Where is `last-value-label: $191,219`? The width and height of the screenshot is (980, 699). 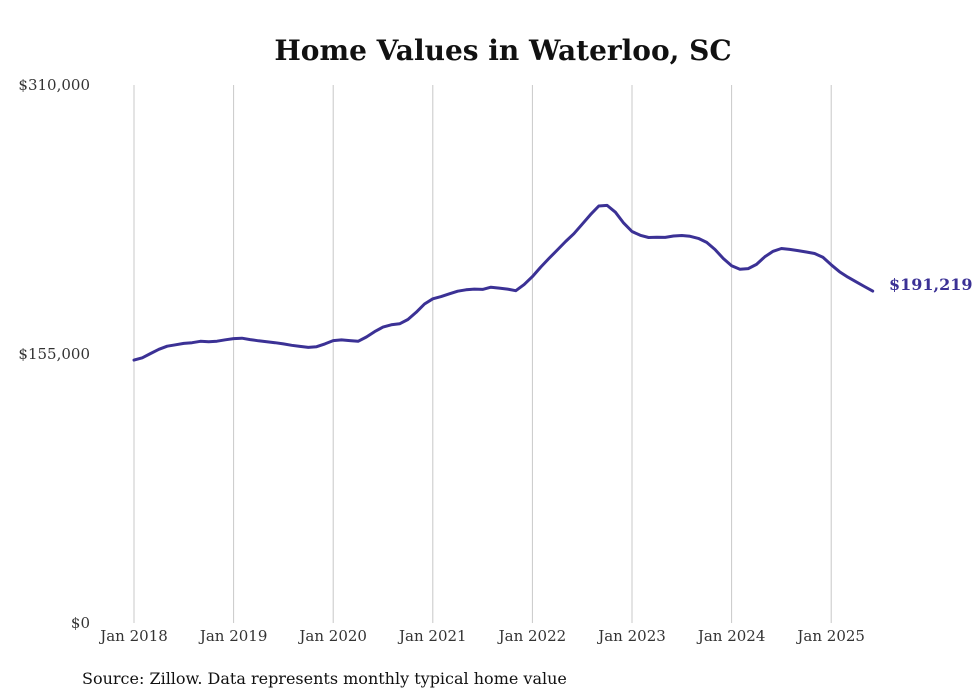 last-value-label: $191,219 is located at coordinates (931, 284).